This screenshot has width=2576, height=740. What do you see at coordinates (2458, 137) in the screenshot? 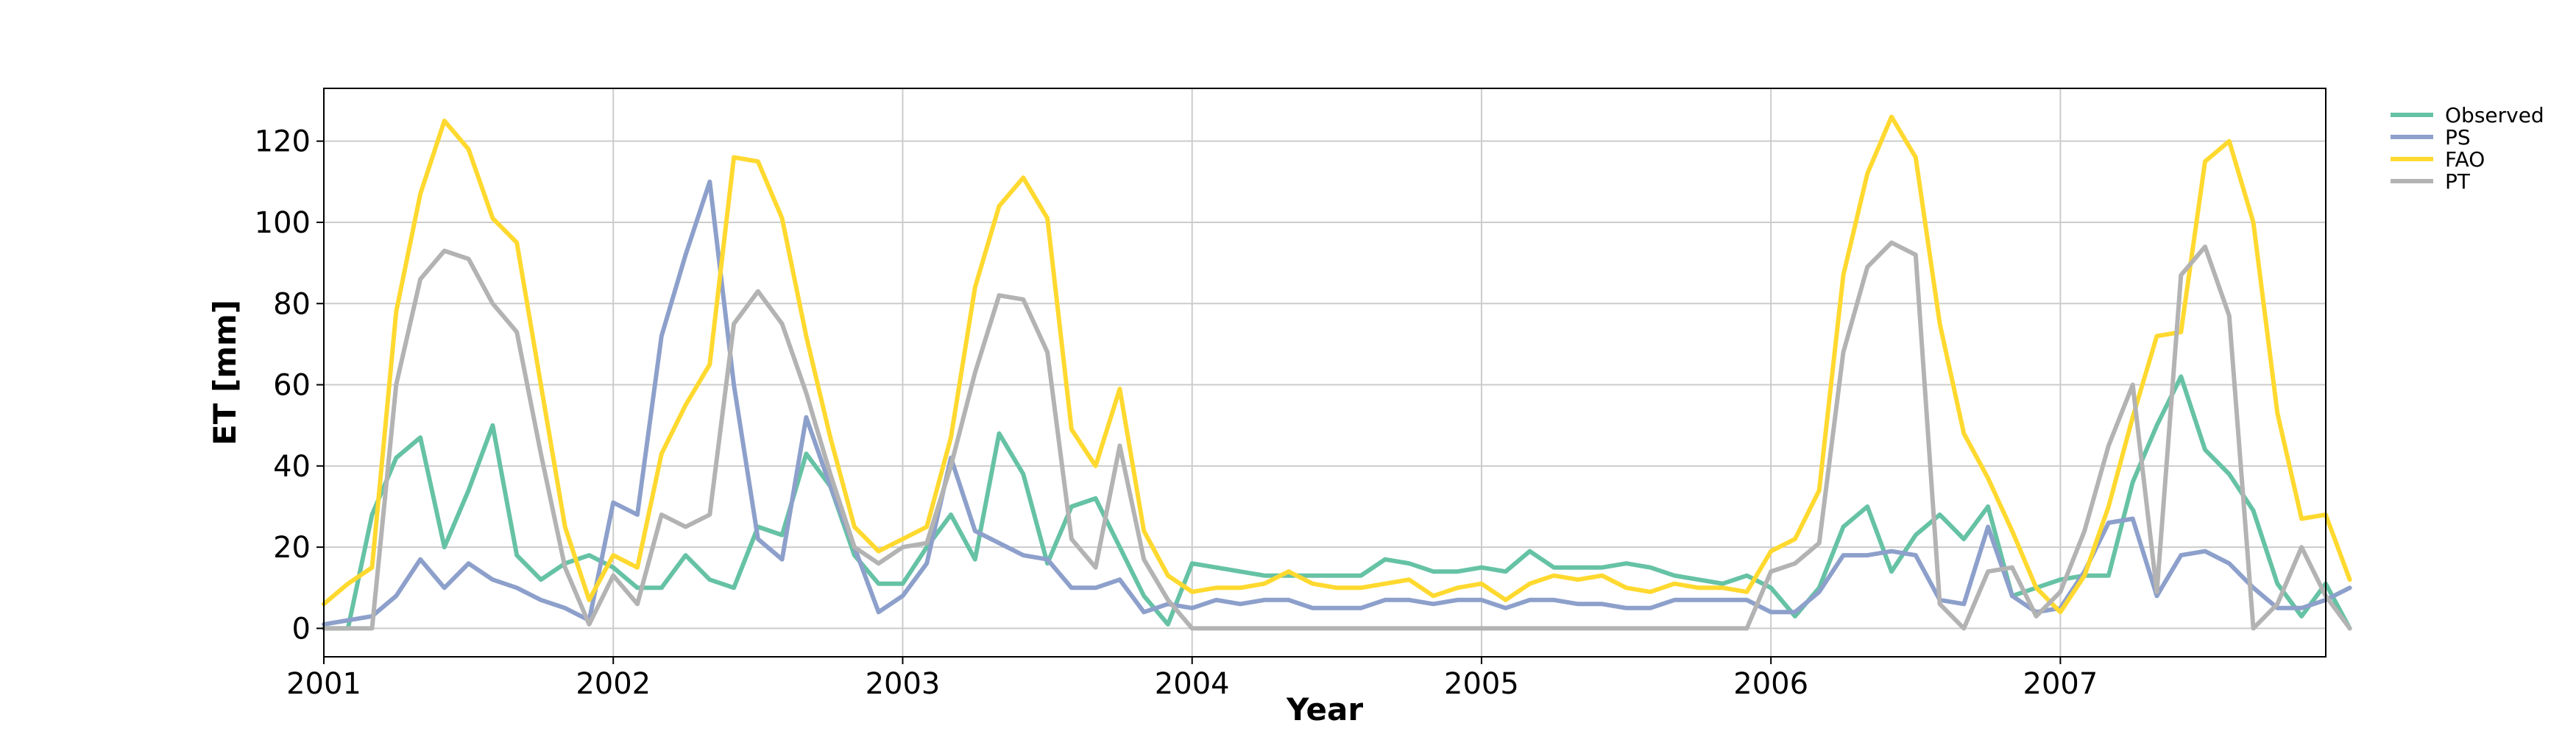
I see `legend-label-ps: PS` at bounding box center [2458, 137].